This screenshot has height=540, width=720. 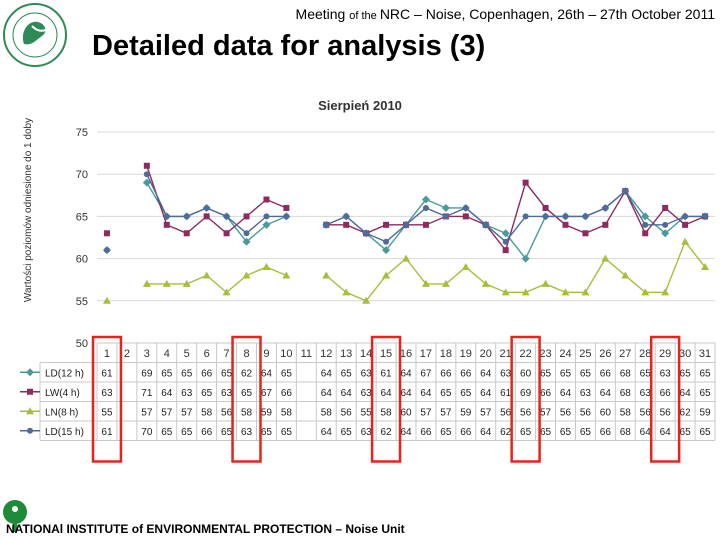 I want to click on y-axis-label: Wartości poziomów odniesione do 1 doby, so click(x=28, y=210).